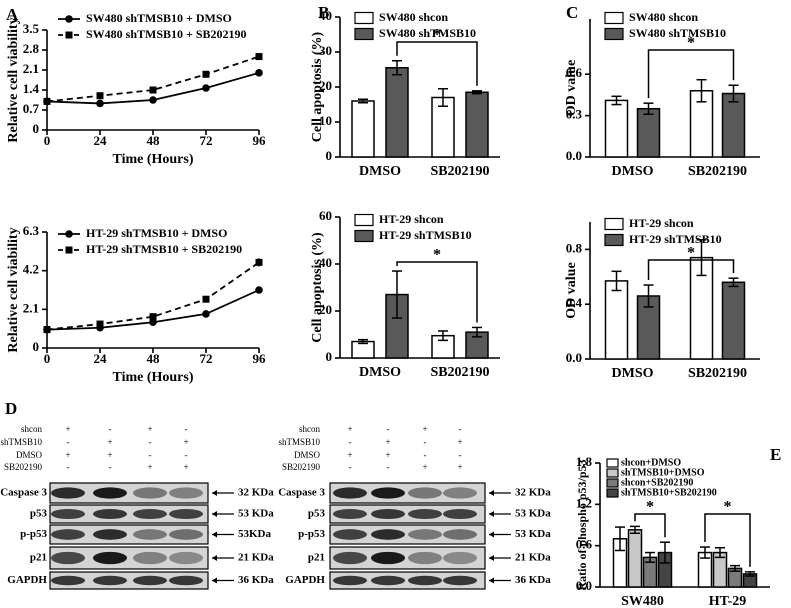 The width and height of the screenshot is (791, 608). Describe the element at coordinates (325, 262) in the screenshot. I see `y-tick-label: 40` at that location.